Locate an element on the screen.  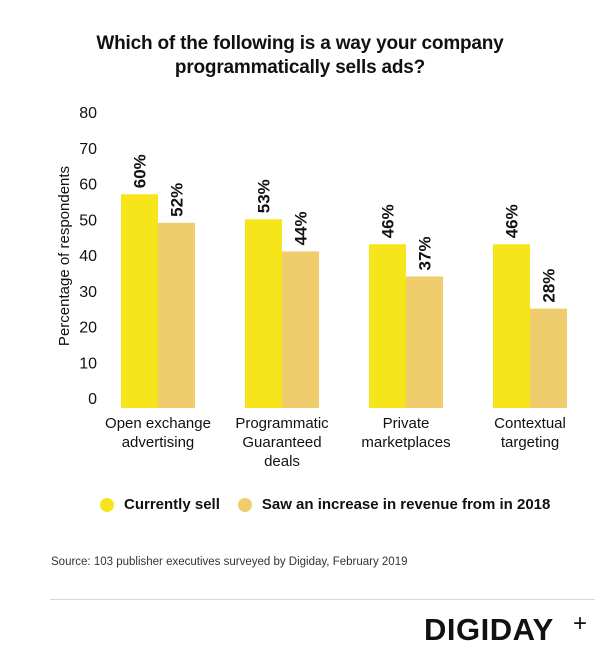
y-tick-label: 40 is located at coordinates (88, 256).